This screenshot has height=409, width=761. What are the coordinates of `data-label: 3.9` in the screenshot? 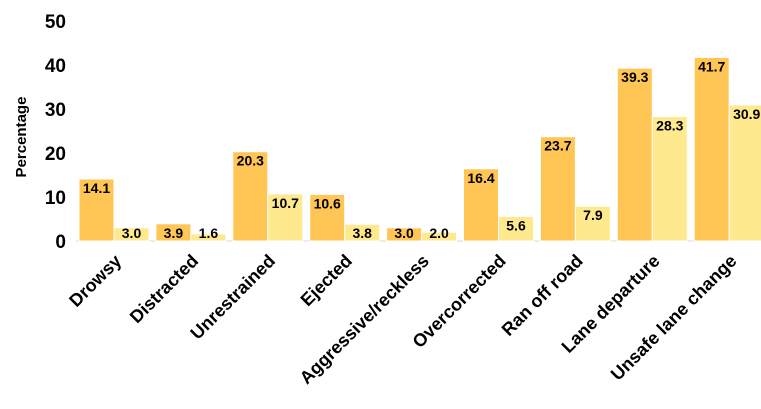 It's located at (174, 233).